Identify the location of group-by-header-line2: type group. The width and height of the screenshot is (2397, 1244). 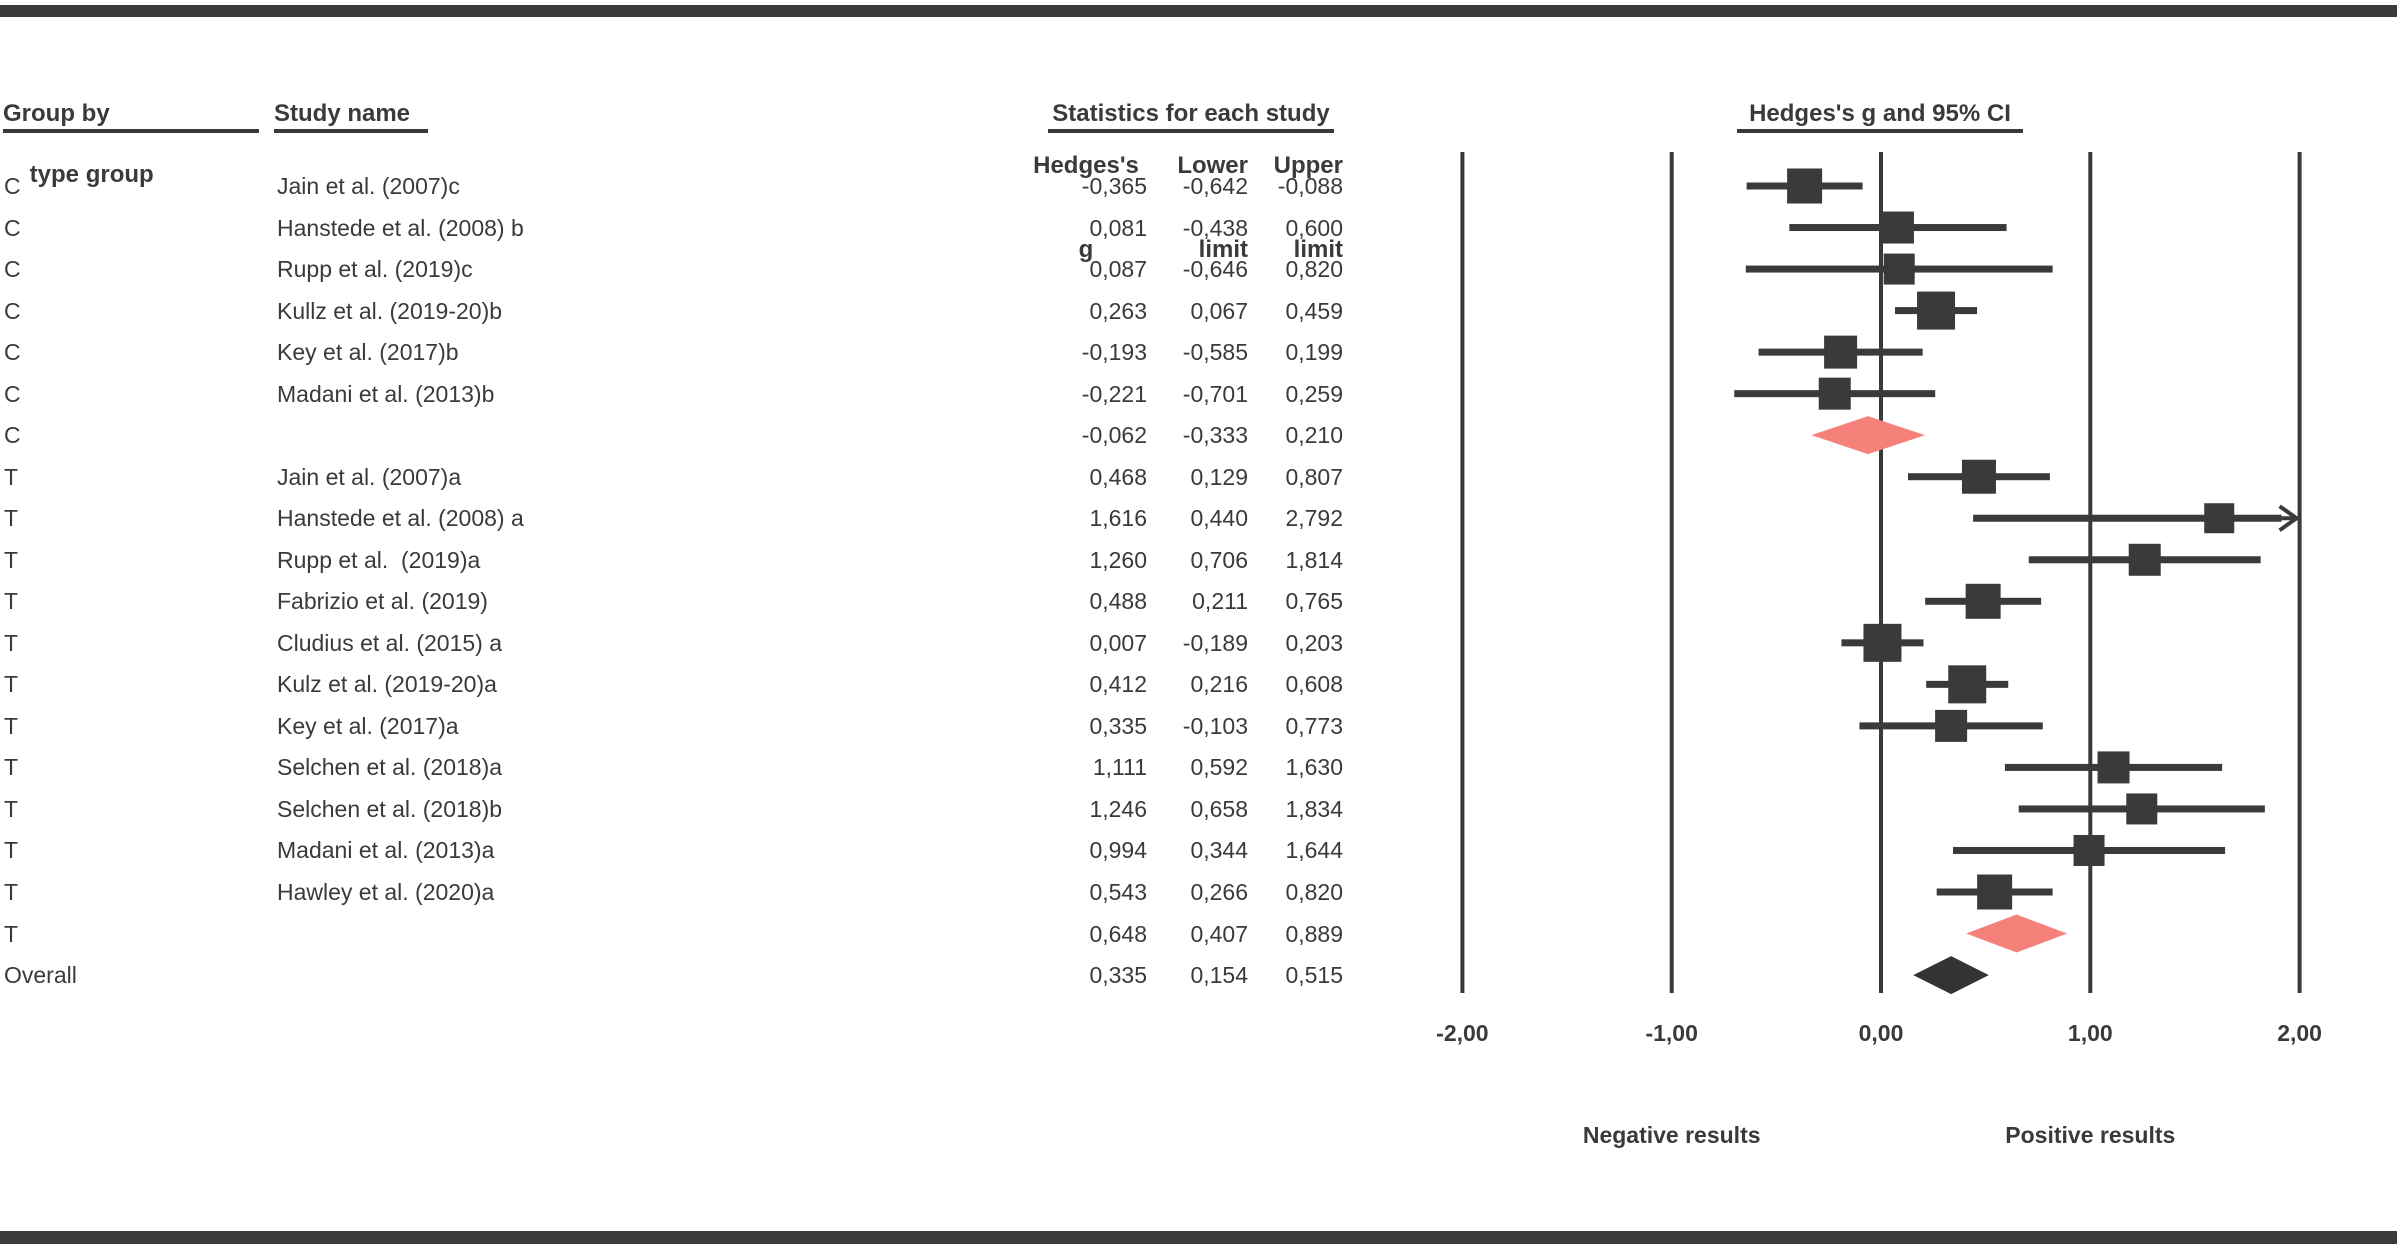
(91, 174).